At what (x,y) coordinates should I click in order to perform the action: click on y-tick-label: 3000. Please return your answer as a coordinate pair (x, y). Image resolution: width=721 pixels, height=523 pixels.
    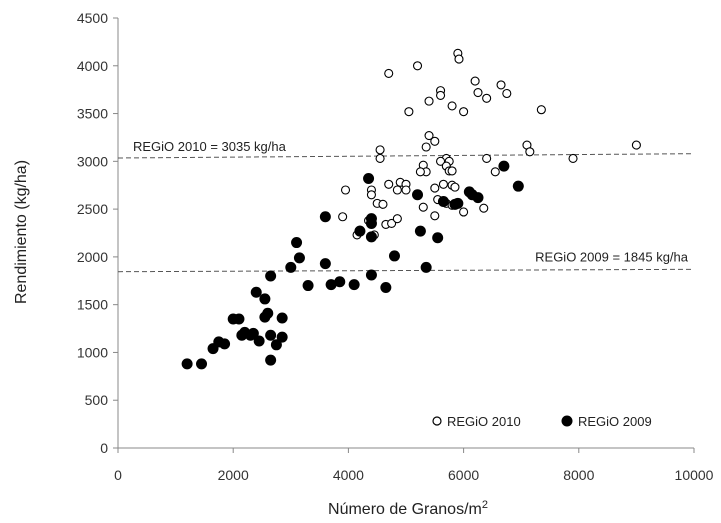
    Looking at the image, I should click on (92, 161).